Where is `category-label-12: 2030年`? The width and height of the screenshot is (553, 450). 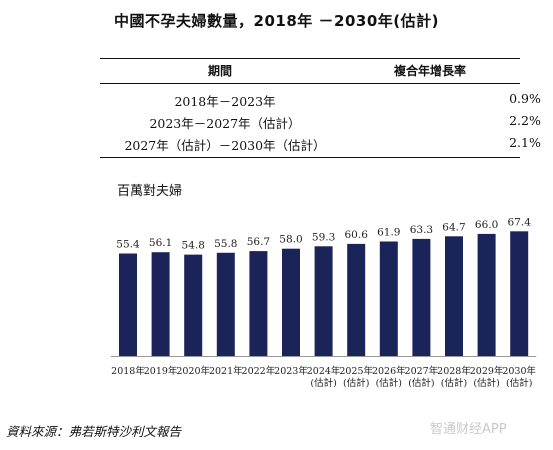
category-label-12: 2030年 is located at coordinates (519, 371).